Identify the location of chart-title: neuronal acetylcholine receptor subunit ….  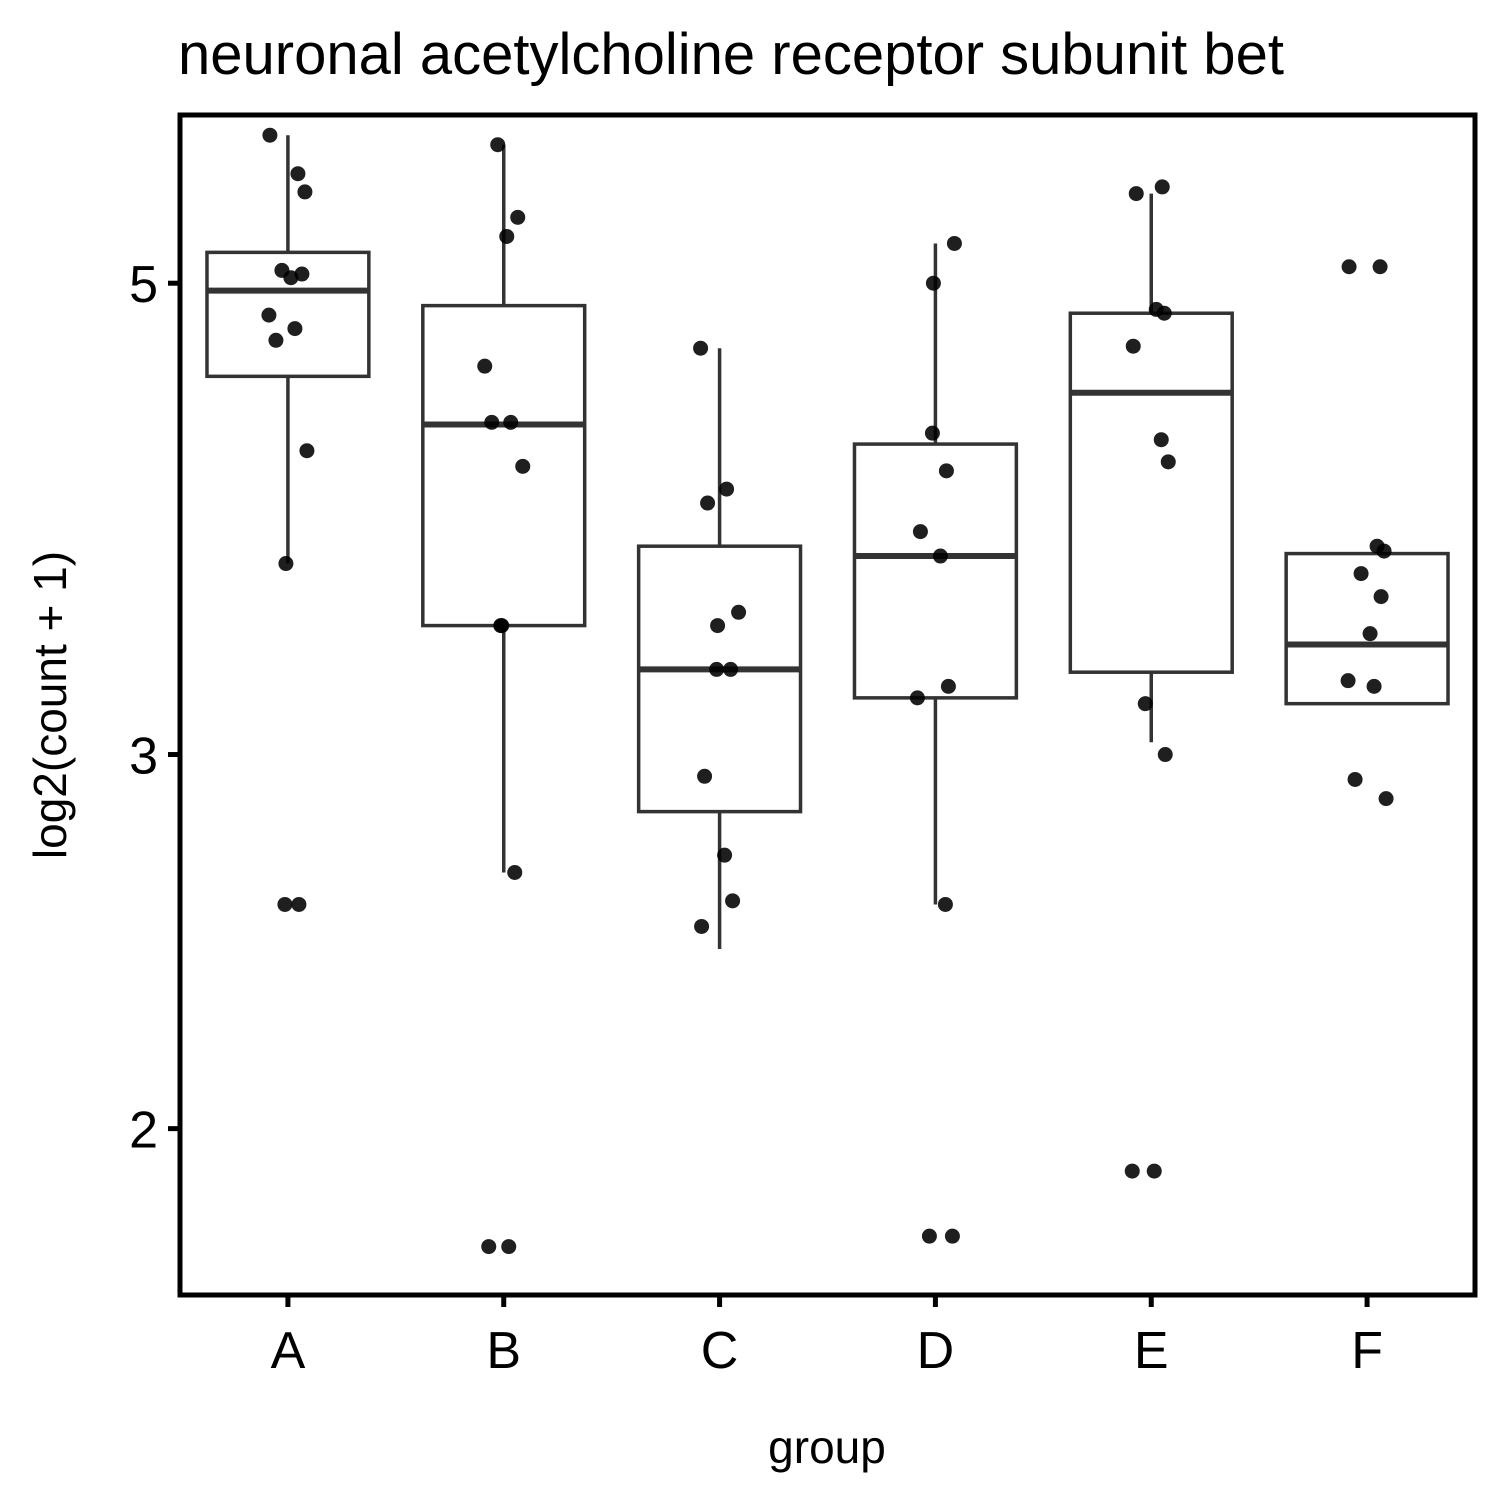
(731, 54).